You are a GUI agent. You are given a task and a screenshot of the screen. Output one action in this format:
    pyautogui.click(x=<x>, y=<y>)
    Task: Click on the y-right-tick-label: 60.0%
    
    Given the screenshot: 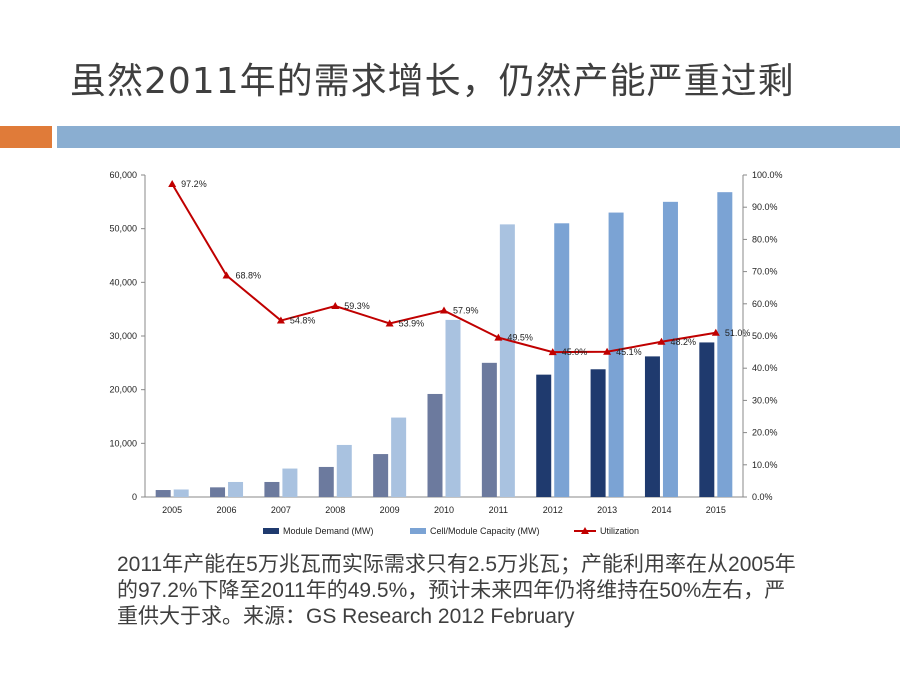 What is the action you would take?
    pyautogui.click(x=765, y=304)
    